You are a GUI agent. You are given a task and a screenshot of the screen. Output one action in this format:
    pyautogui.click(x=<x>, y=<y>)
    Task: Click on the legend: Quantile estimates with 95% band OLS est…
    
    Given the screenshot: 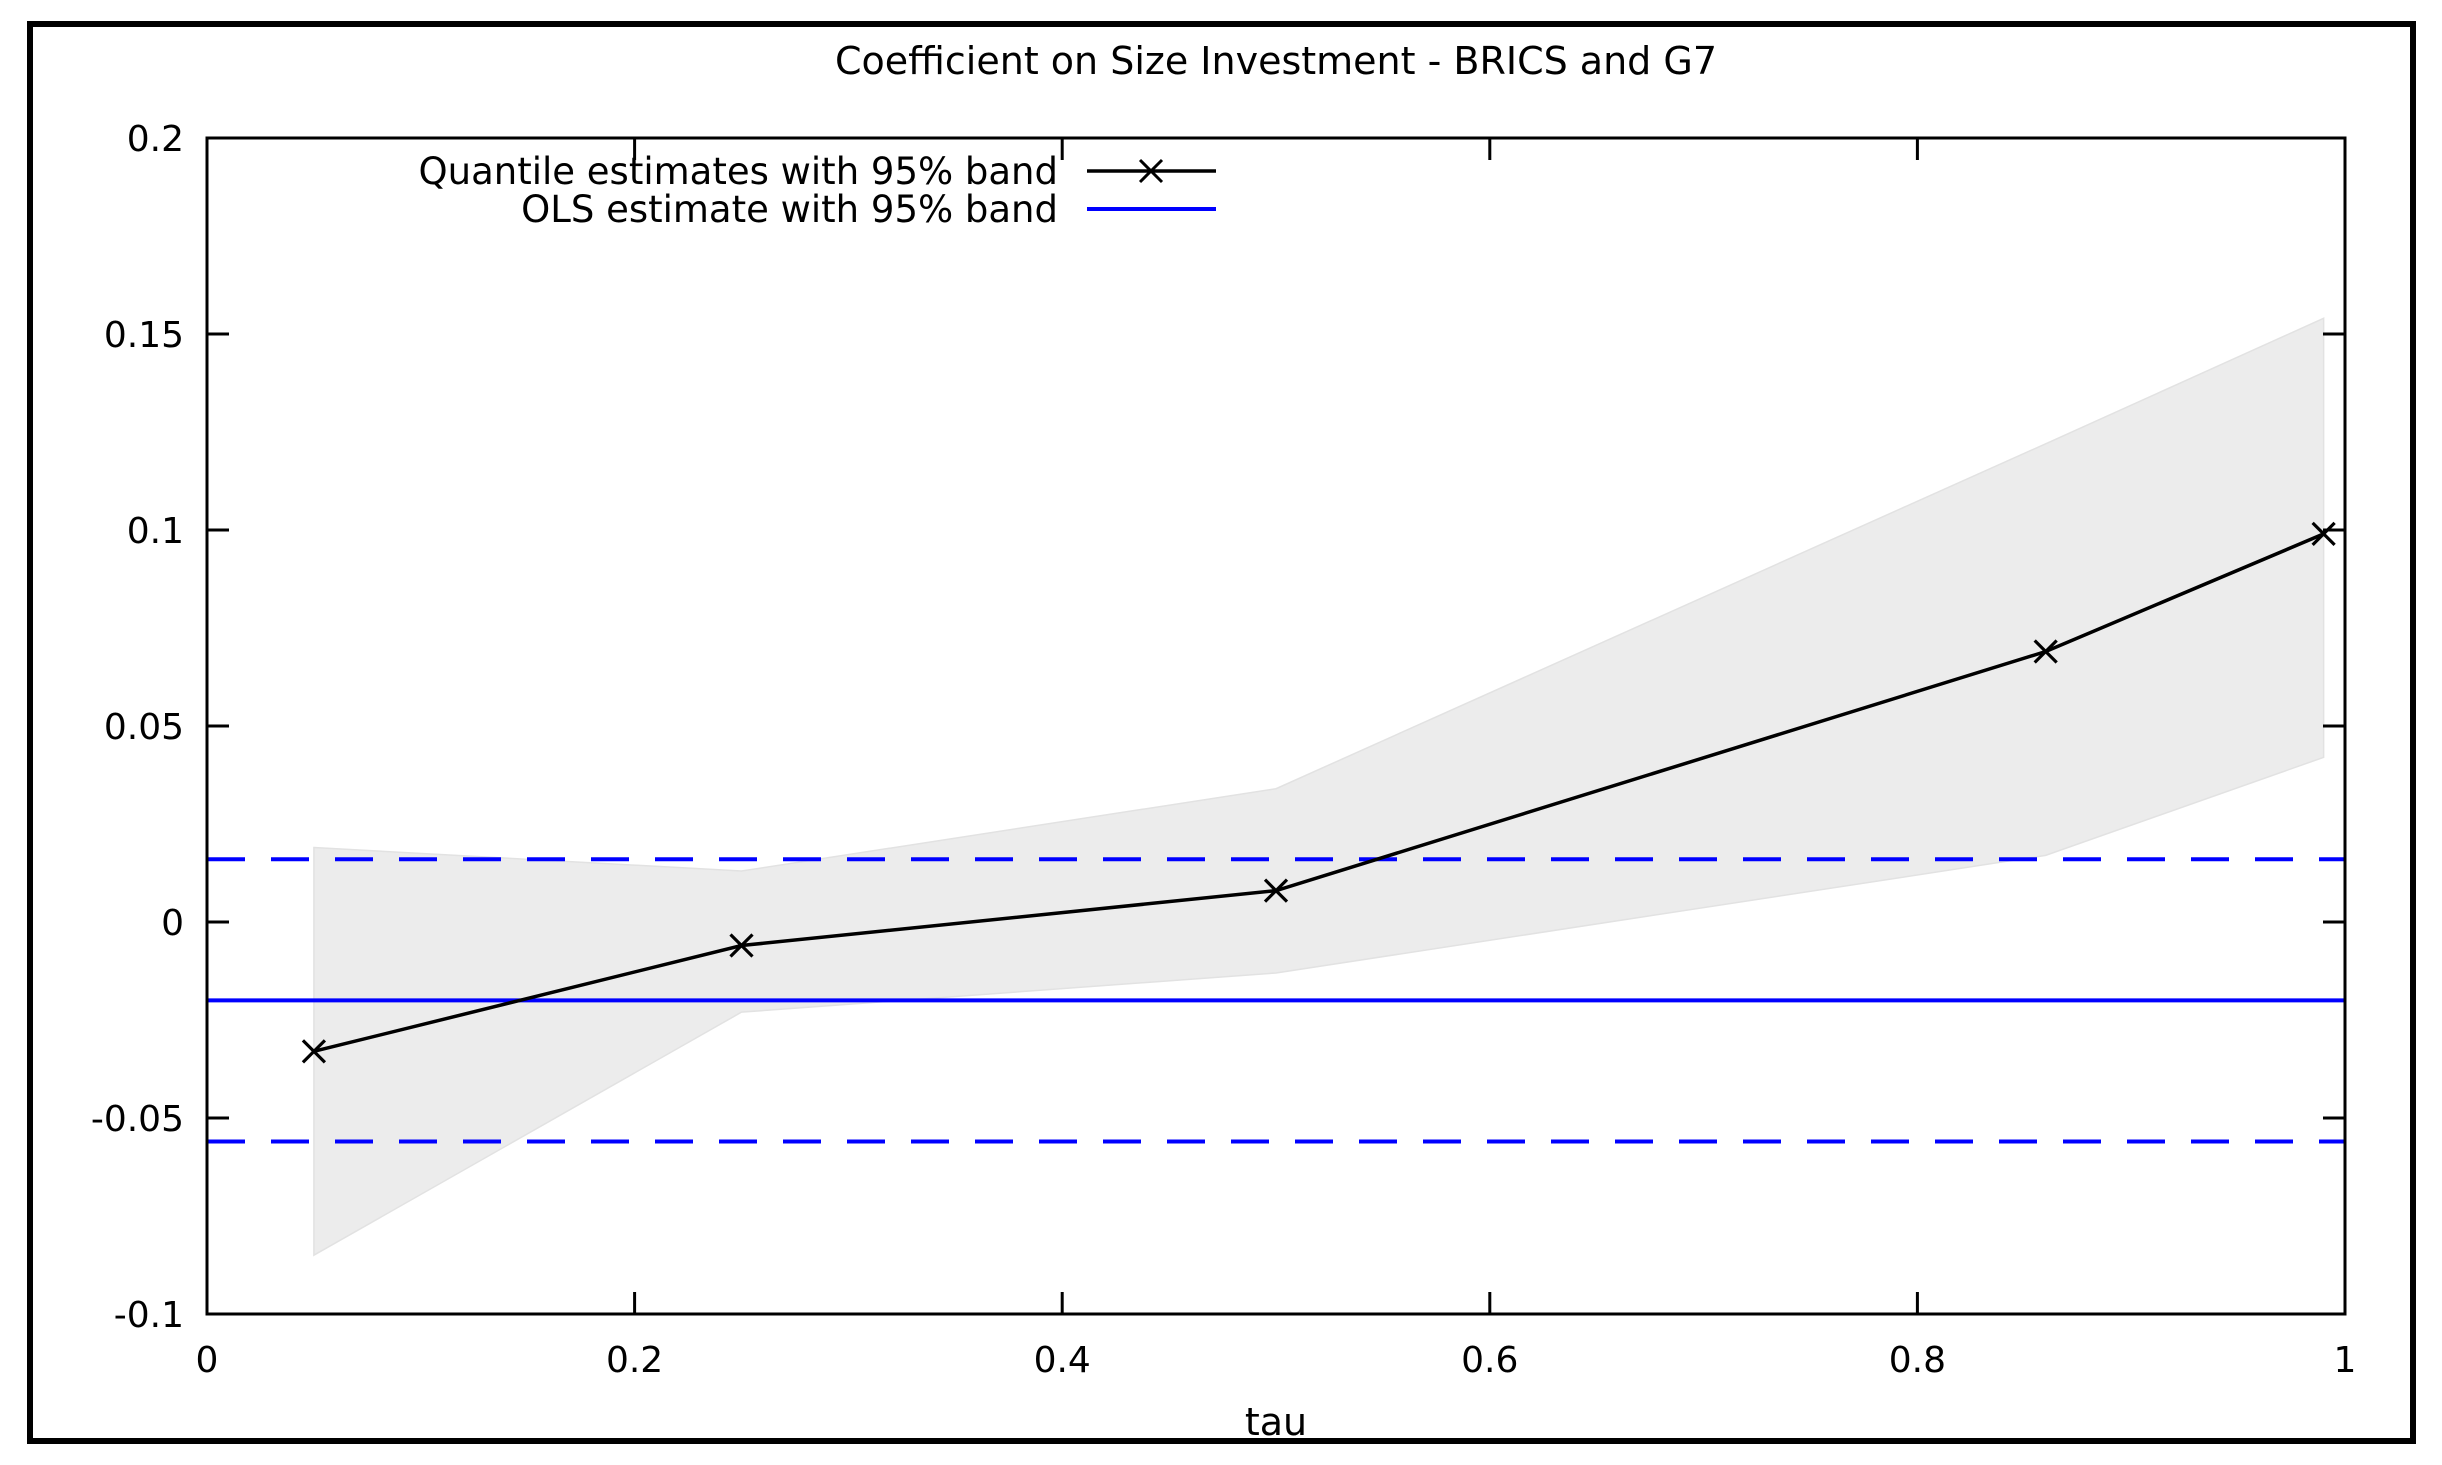 What is the action you would take?
    pyautogui.click(x=817, y=190)
    